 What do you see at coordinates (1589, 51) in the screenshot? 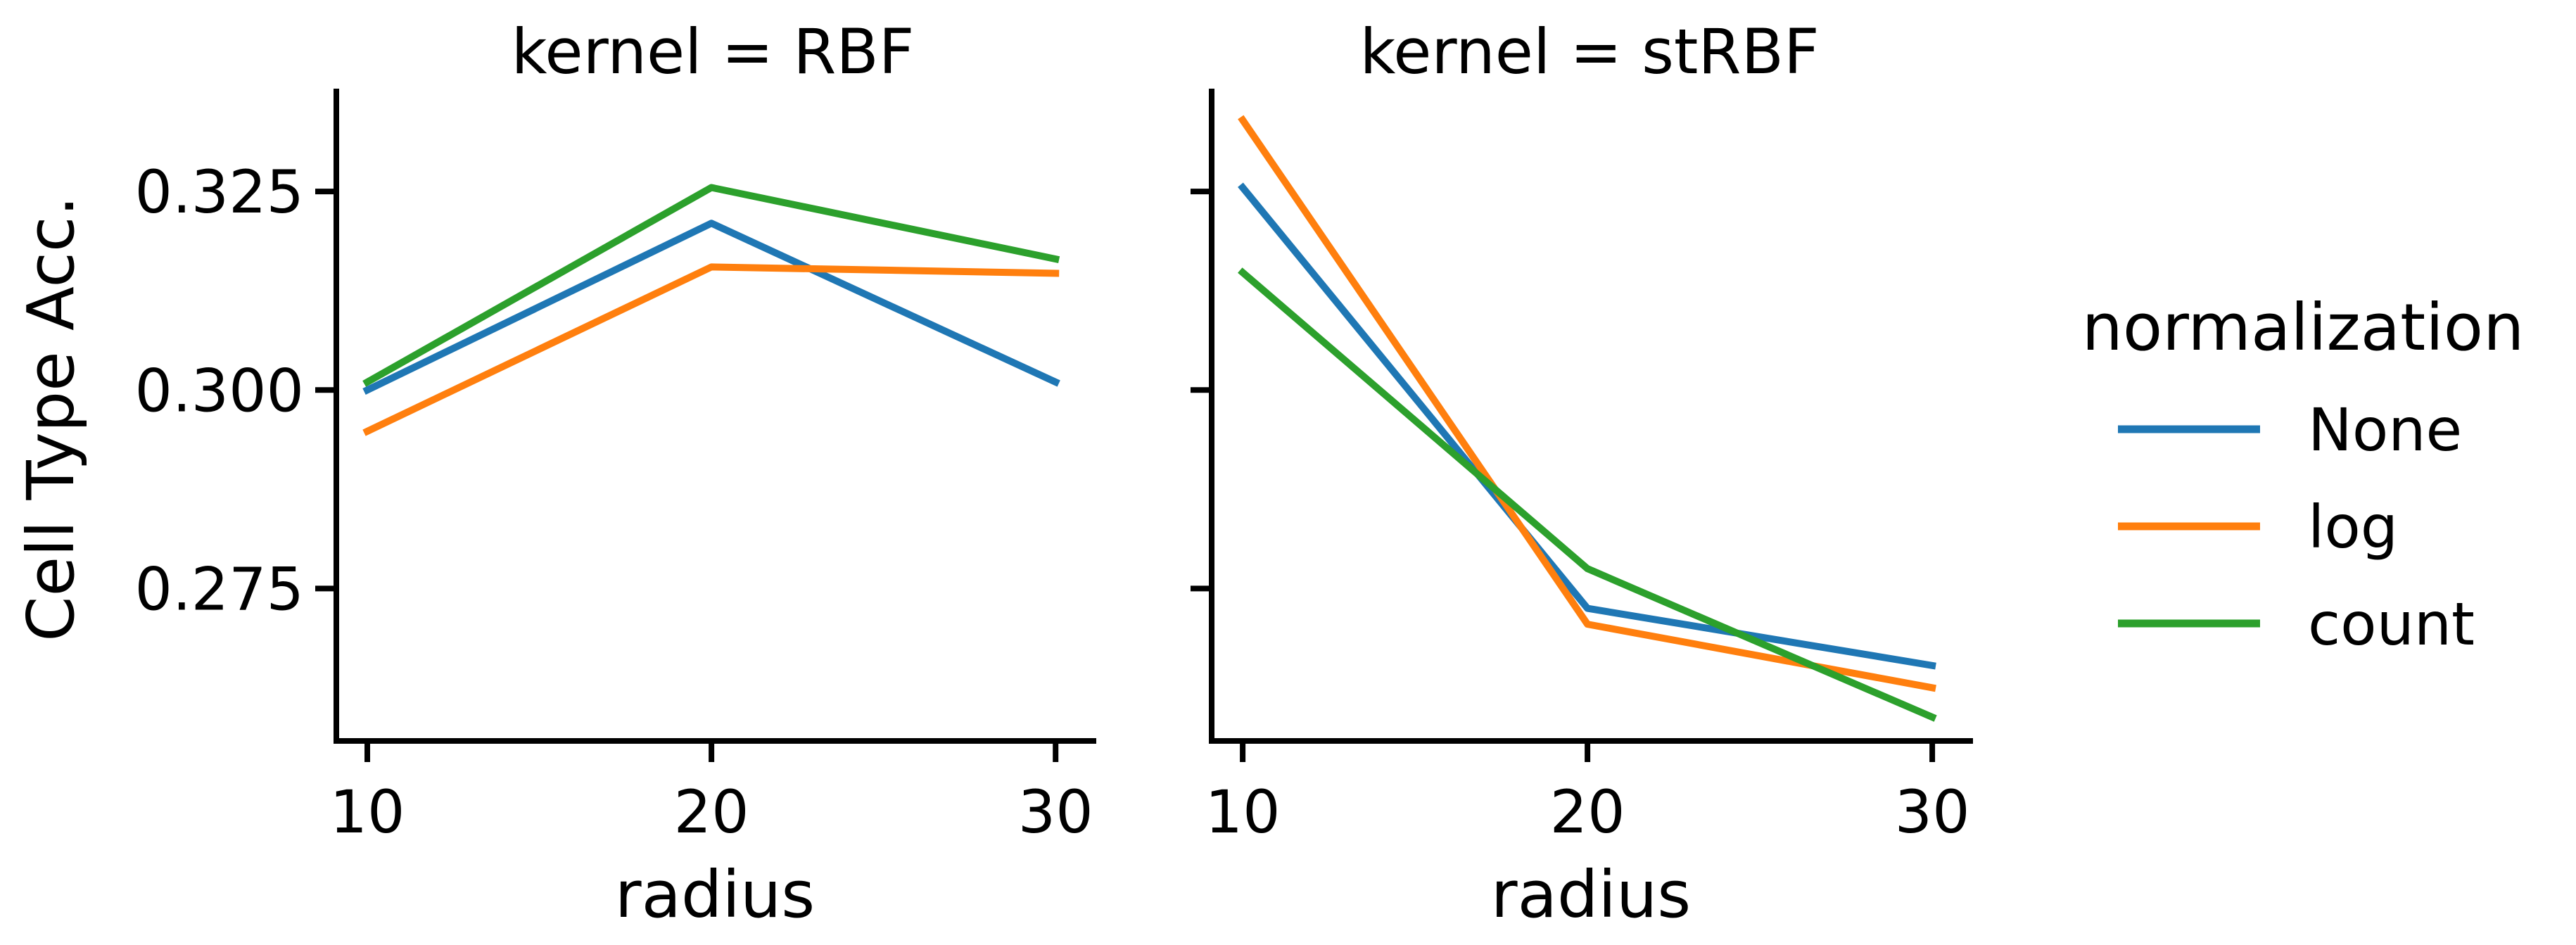
I see `panel-title: kernel = stRBF` at bounding box center [1589, 51].